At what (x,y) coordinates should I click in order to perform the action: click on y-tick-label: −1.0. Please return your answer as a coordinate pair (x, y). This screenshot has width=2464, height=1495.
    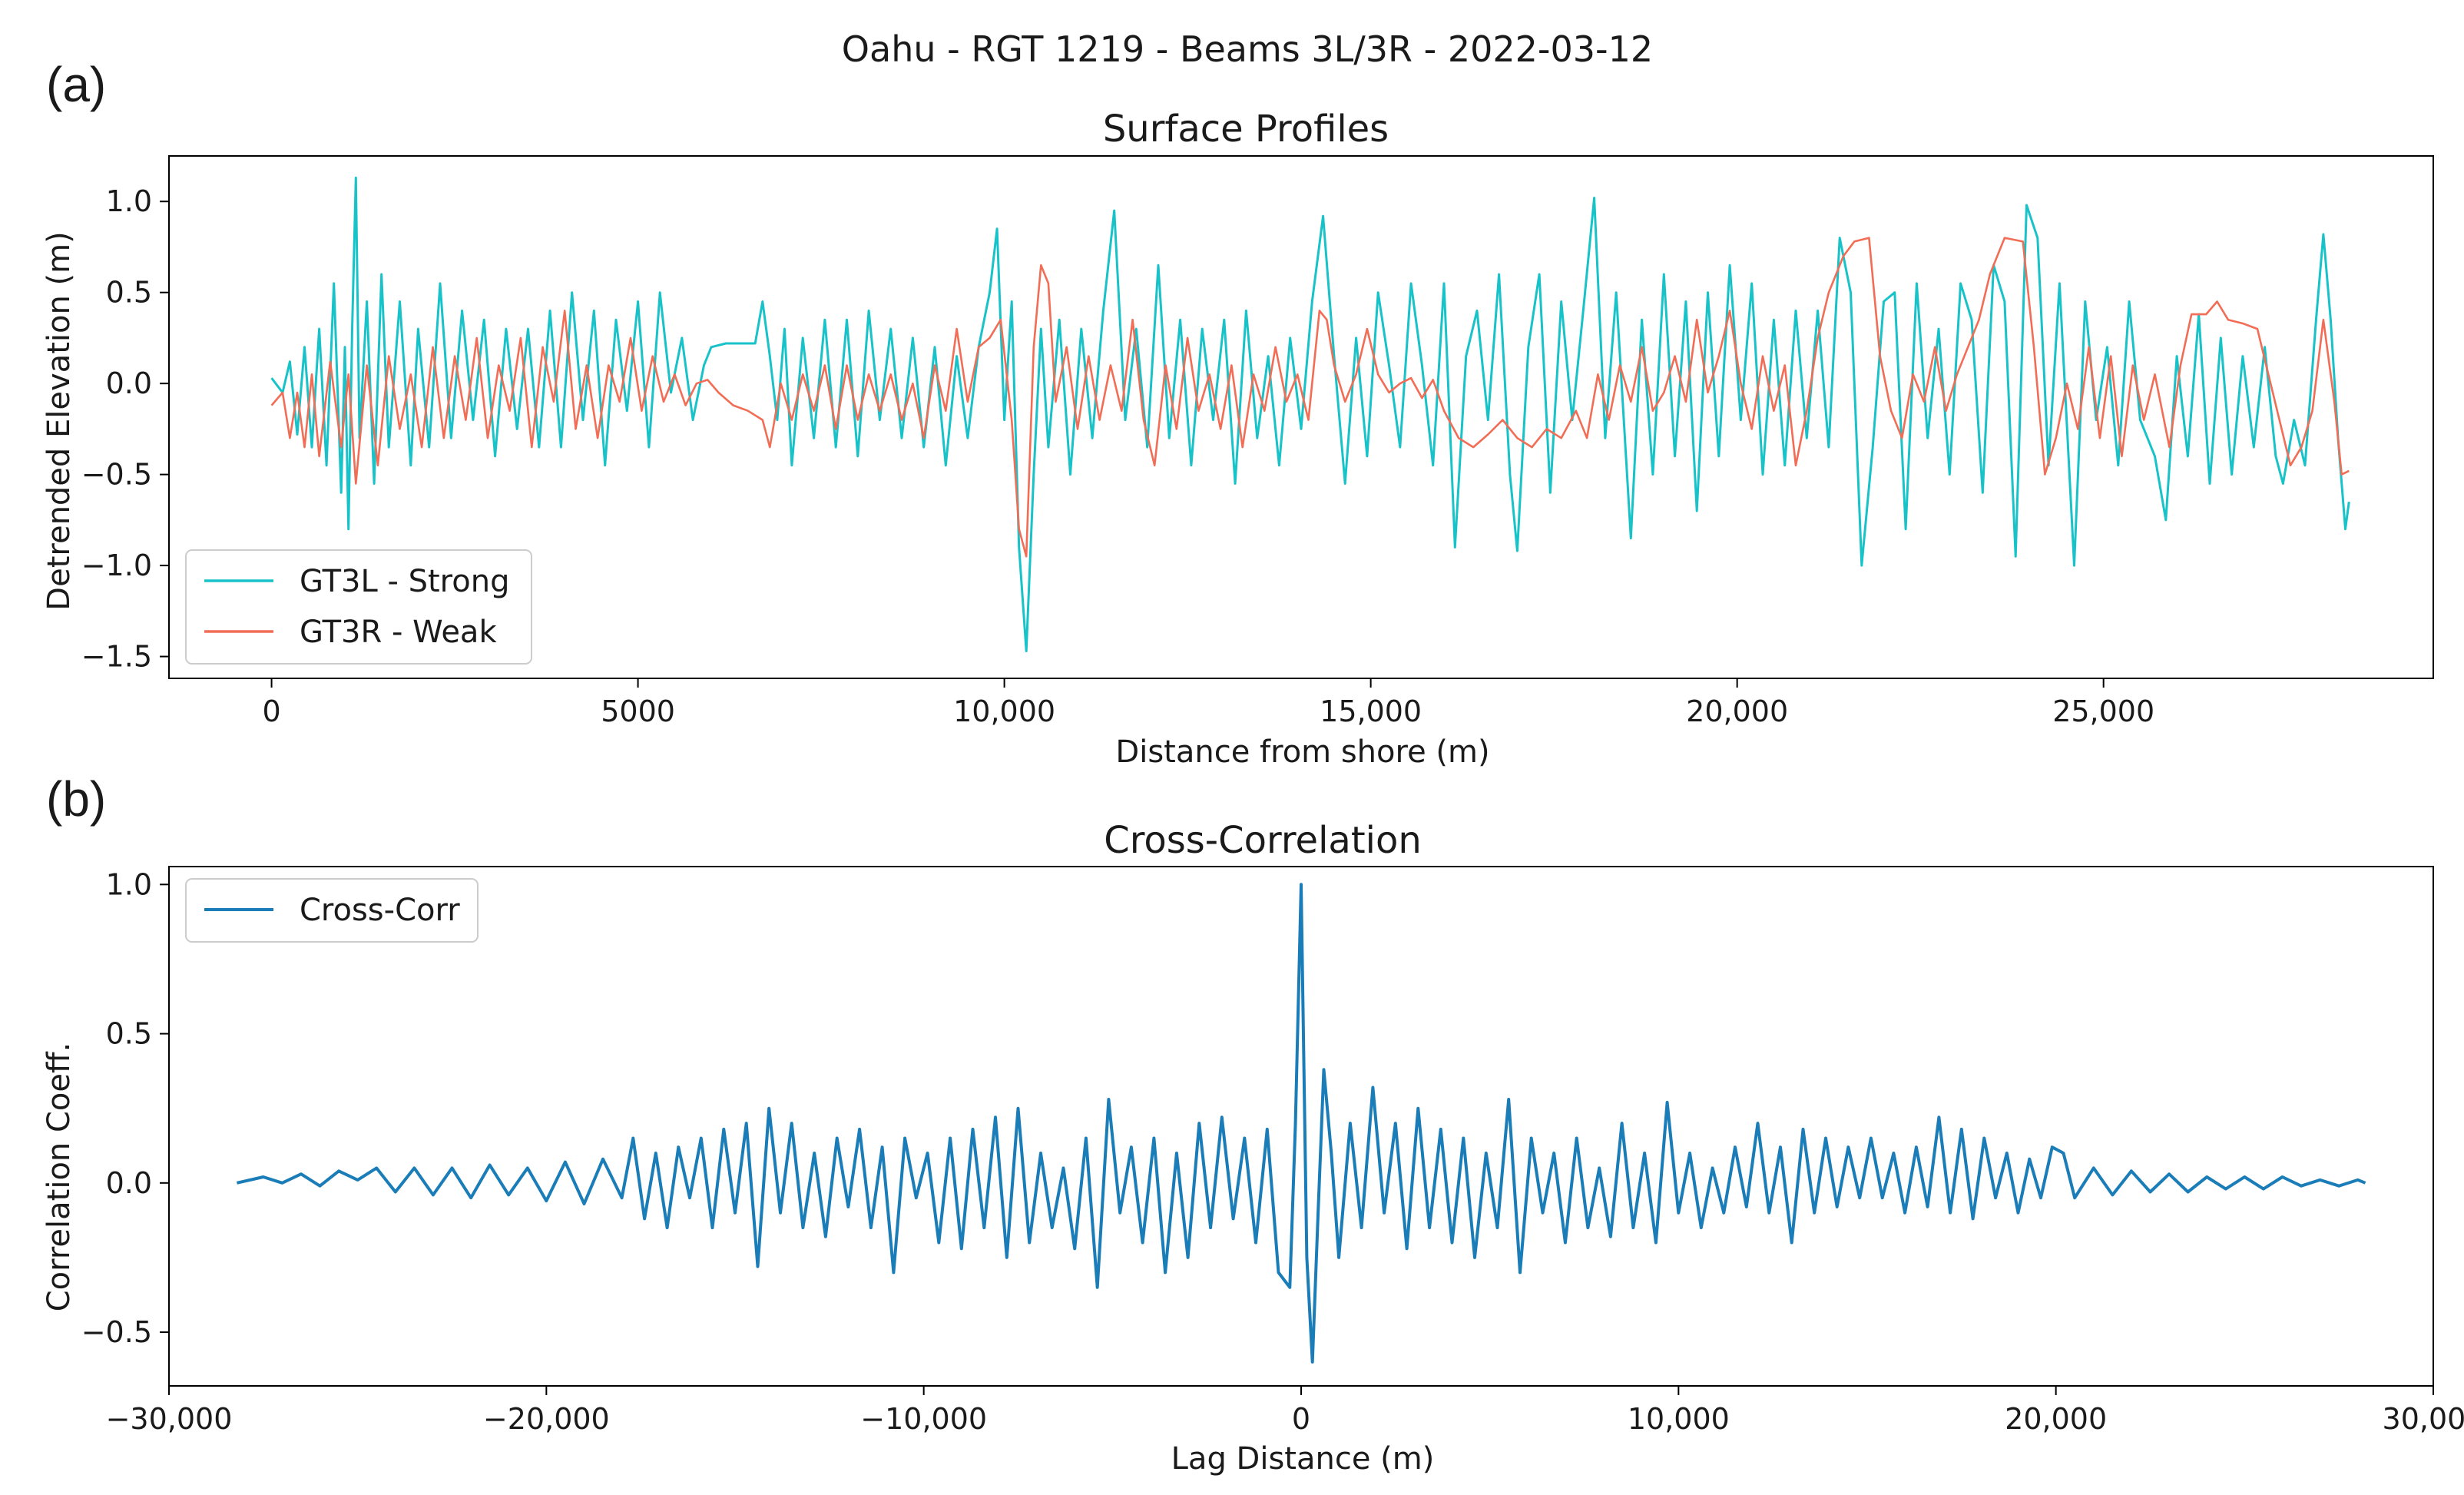
    Looking at the image, I should click on (116, 565).